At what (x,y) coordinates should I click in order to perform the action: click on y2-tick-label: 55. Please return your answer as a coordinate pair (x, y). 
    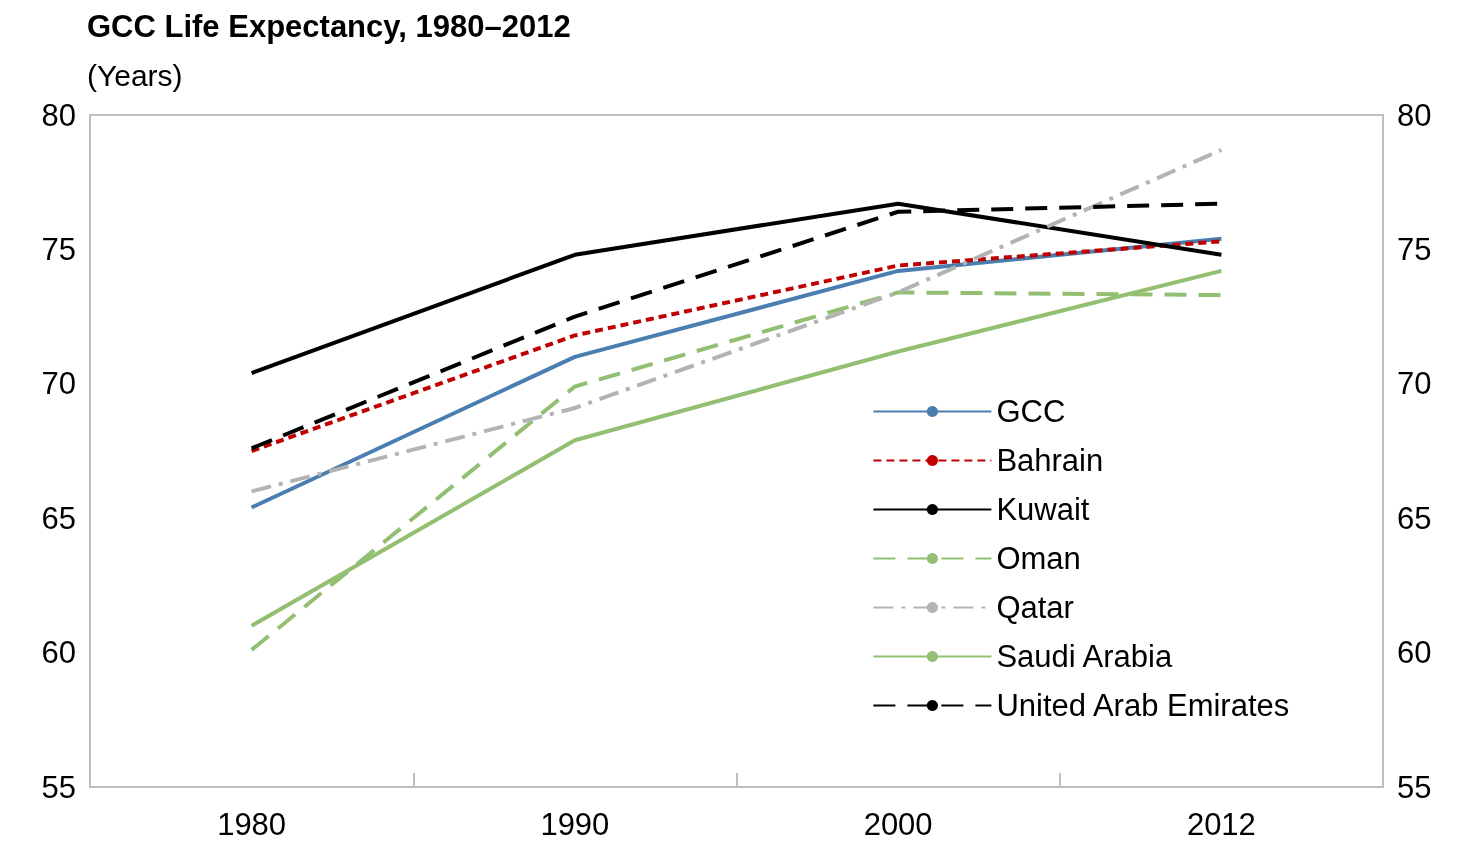
    Looking at the image, I should click on (1414, 787).